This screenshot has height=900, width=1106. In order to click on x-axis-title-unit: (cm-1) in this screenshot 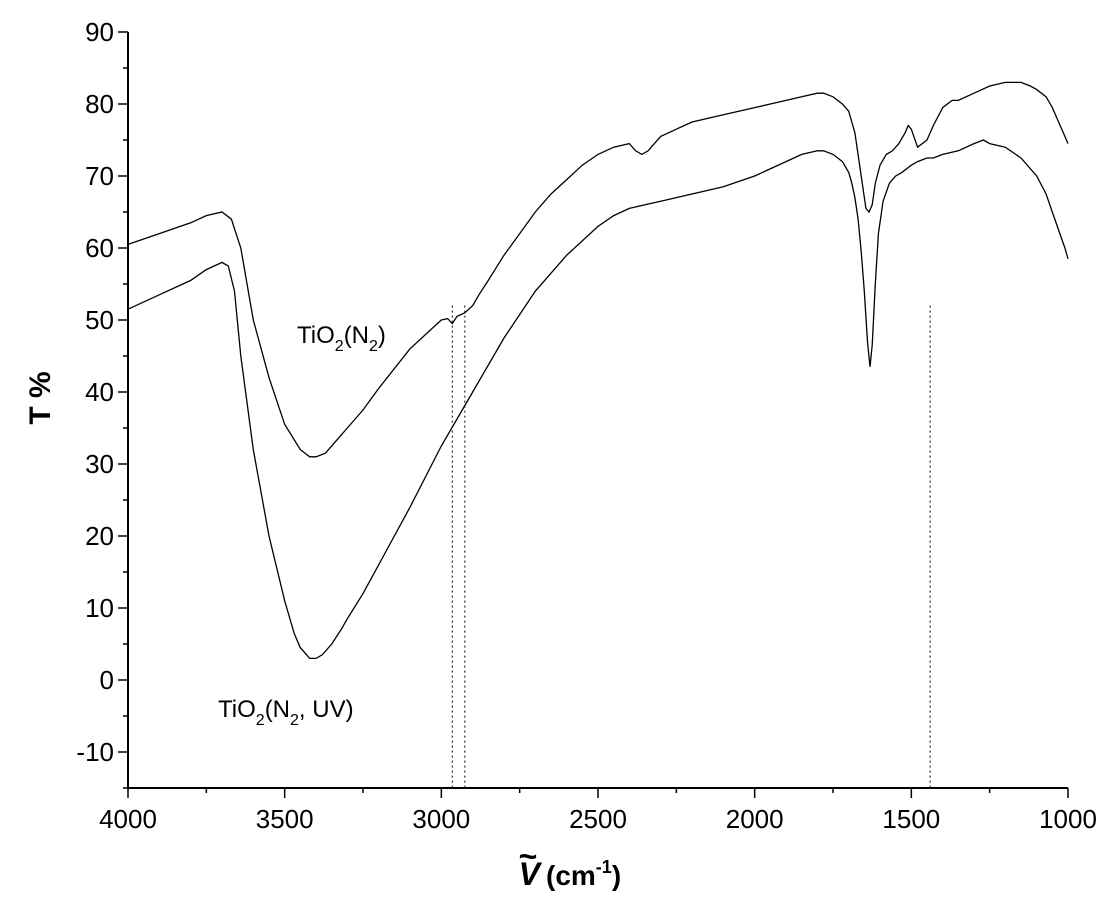, I will do `click(583, 874)`.